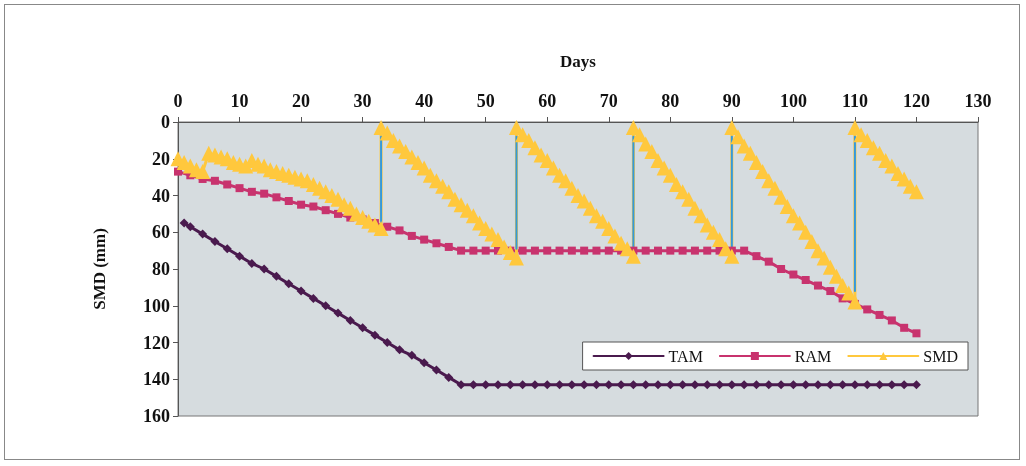 The width and height of the screenshot is (1026, 466). Describe the element at coordinates (156, 305) in the screenshot. I see `y-tick-label: 100` at that location.